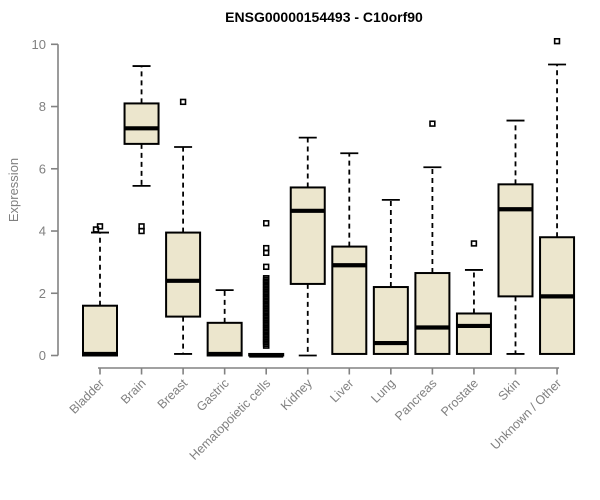  I want to click on boxplot-gastric, so click(224, 323).